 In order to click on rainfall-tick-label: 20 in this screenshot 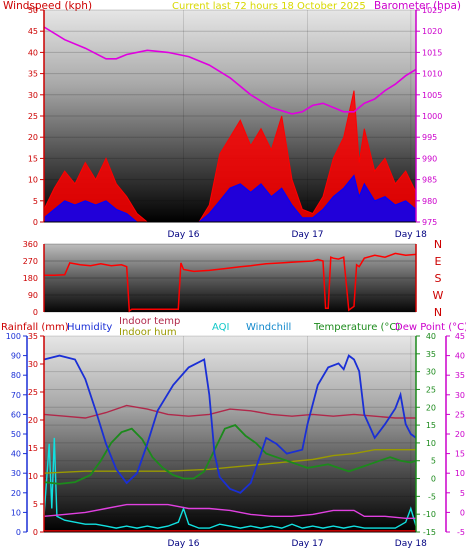, I will do `click(33, 420)`.